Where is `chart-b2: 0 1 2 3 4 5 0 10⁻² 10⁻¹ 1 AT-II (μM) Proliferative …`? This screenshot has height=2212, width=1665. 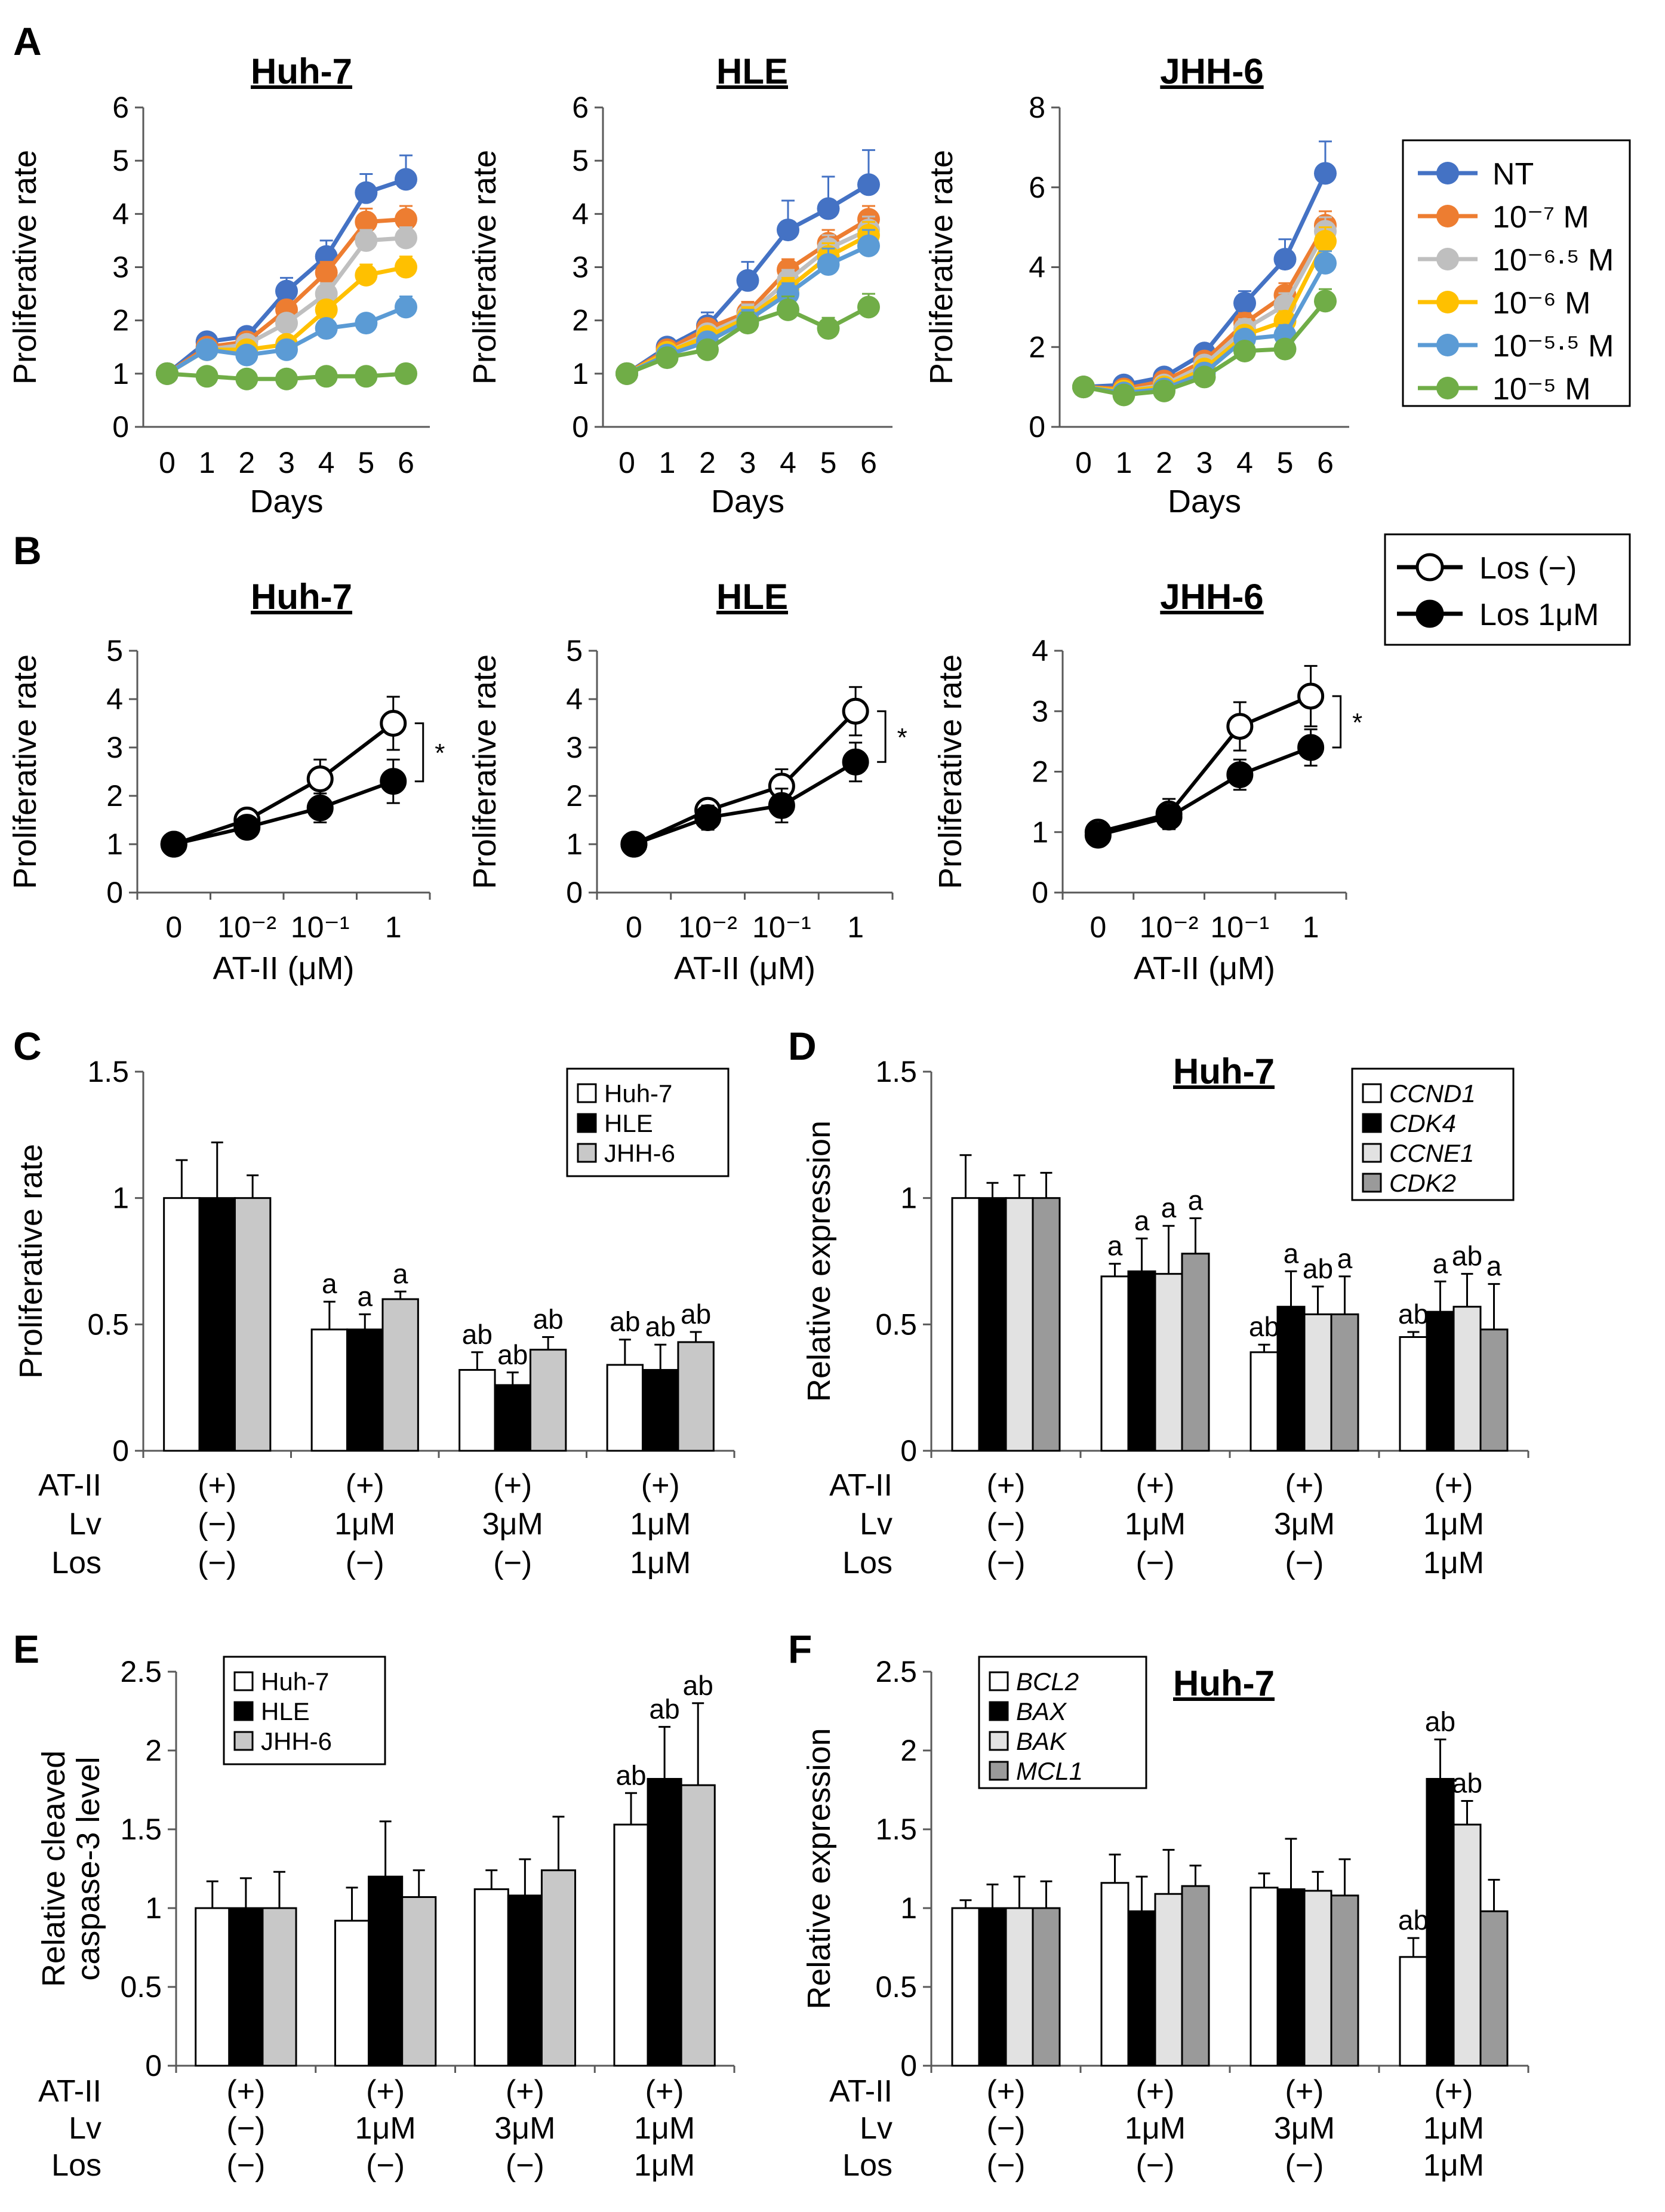
chart-b2: 0 1 2 3 4 5 0 10⁻² 10⁻¹ 1 AT-II (μM) Proliferative … is located at coordinates (687, 781).